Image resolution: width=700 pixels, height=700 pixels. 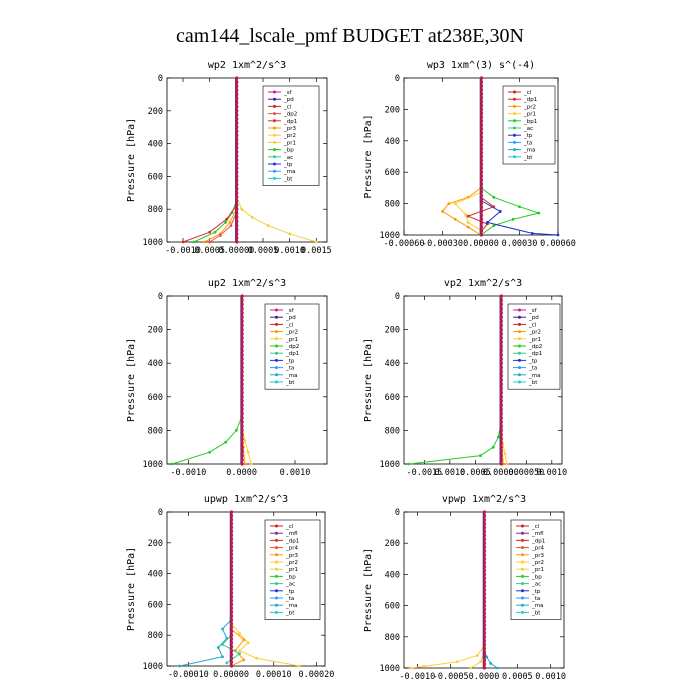 What do you see at coordinates (404, 244) in the screenshot?
I see `x-tick-label: -0.00060` at bounding box center [404, 244].